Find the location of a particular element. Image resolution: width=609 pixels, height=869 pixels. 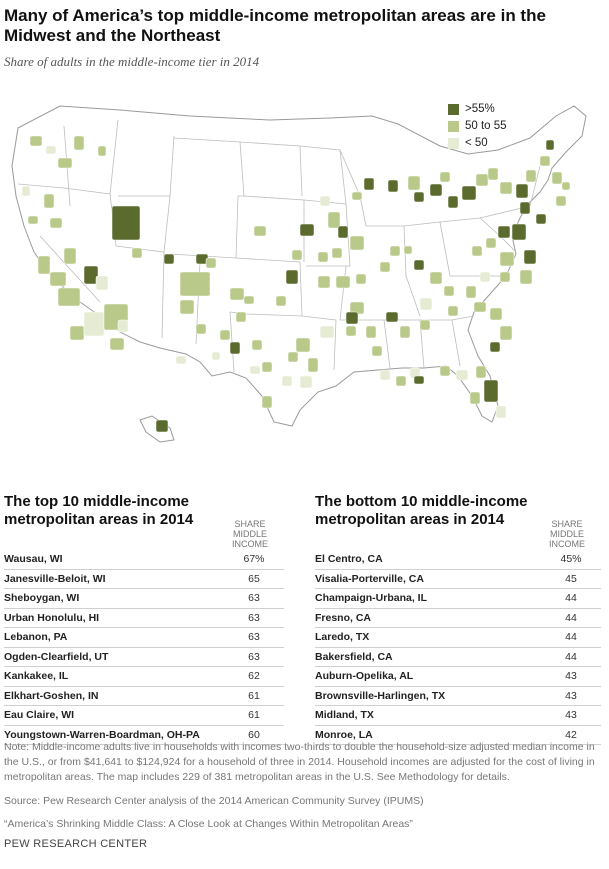

metro-share-value: 43 is located at coordinates (571, 676).